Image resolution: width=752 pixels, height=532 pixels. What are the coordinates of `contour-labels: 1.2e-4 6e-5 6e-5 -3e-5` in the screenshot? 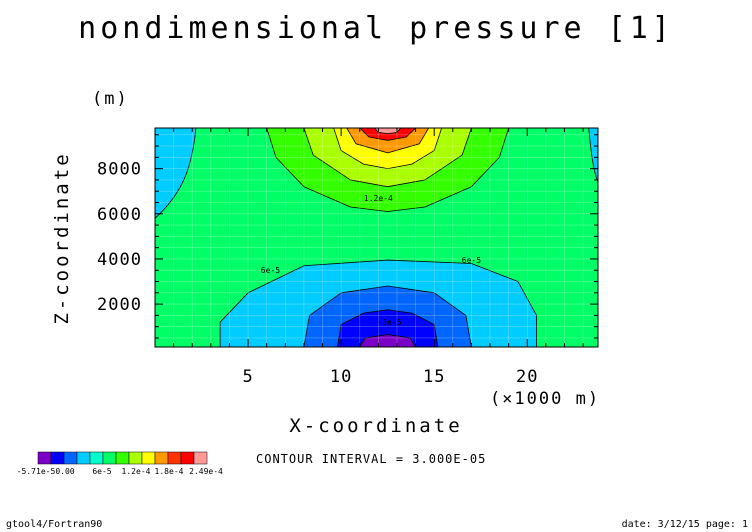 It's located at (371, 260).